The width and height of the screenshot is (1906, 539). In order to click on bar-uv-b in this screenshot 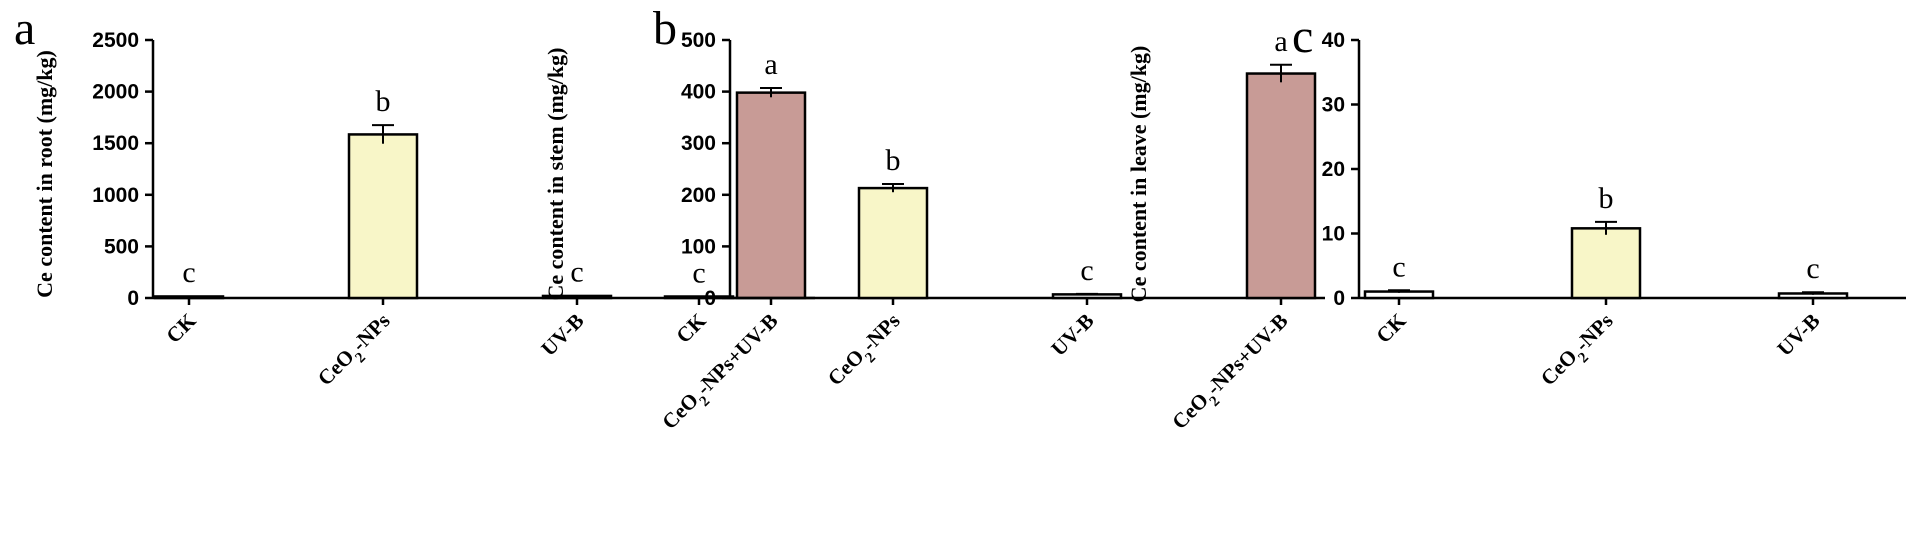, I will do `click(1087, 296)`.